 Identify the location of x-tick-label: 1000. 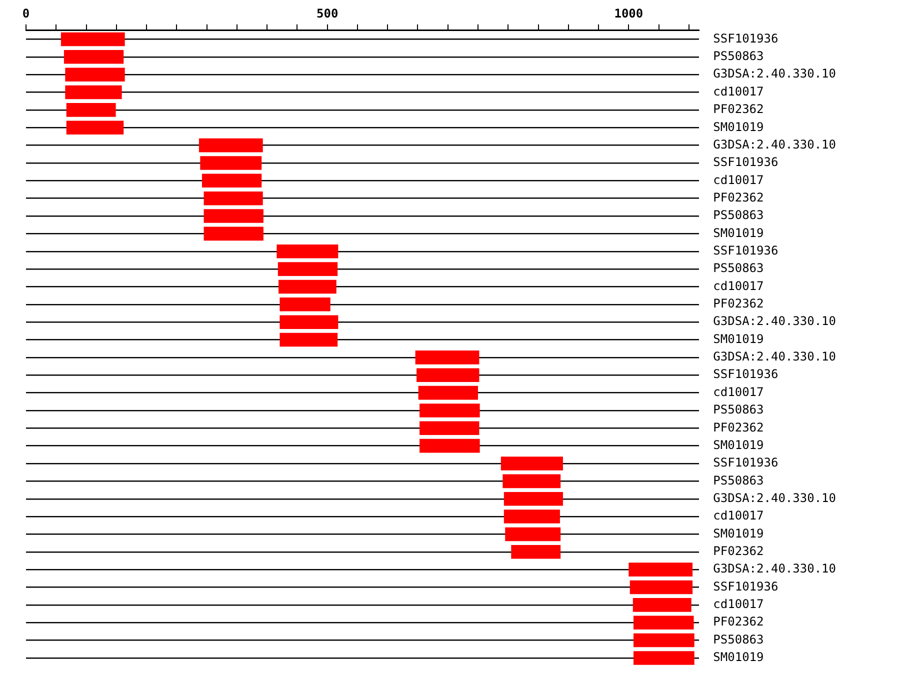
(629, 13).